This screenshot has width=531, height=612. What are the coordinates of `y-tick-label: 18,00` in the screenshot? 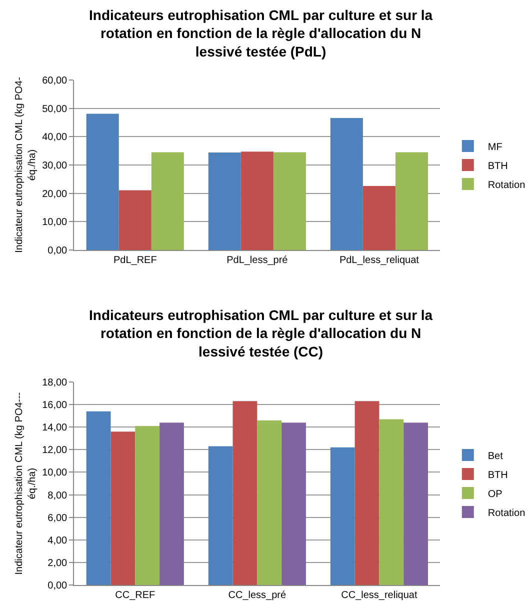 It's located at (55, 383).